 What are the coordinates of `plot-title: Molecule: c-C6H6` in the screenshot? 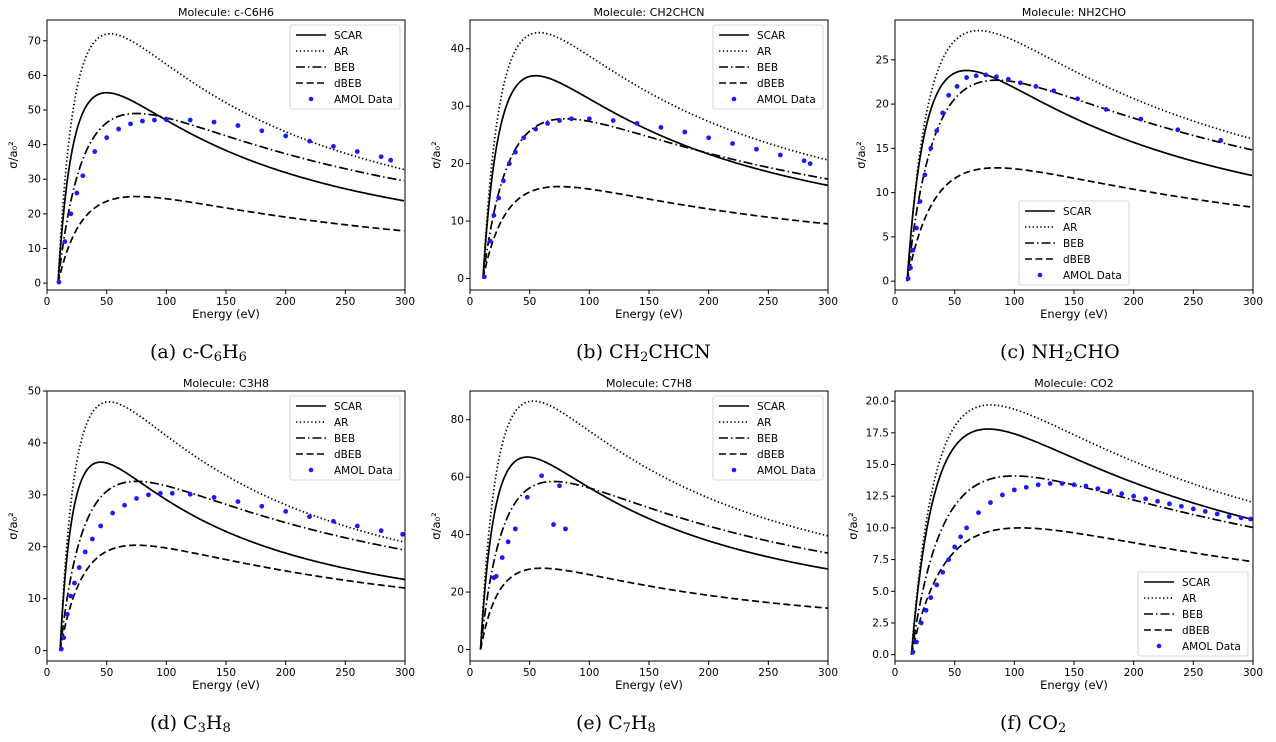 It's located at (226, 12).